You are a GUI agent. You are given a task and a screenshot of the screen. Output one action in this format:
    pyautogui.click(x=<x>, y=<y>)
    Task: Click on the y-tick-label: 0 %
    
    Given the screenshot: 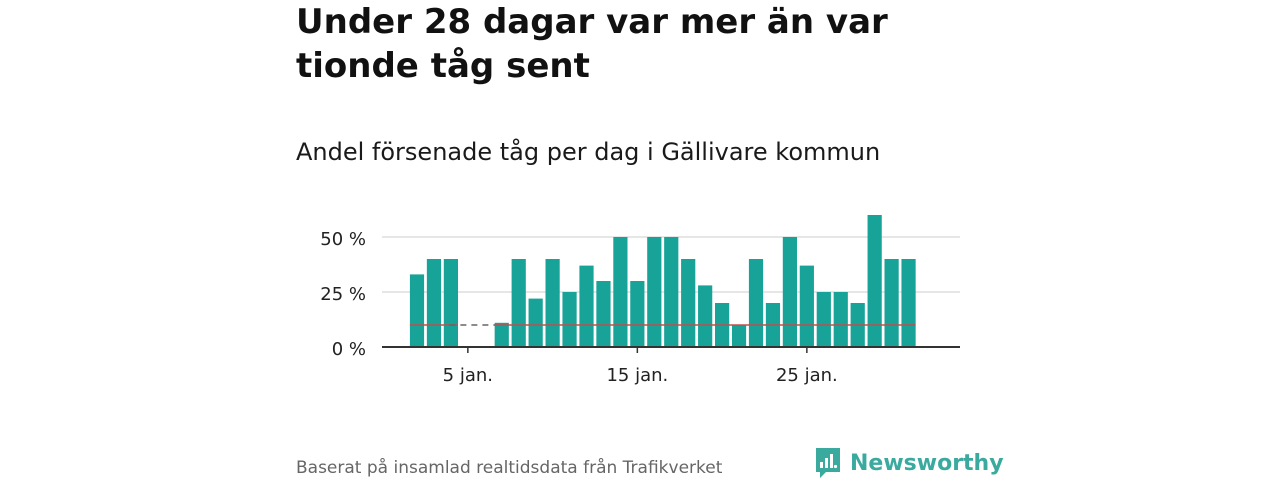 What is the action you would take?
    pyautogui.click(x=349, y=349)
    